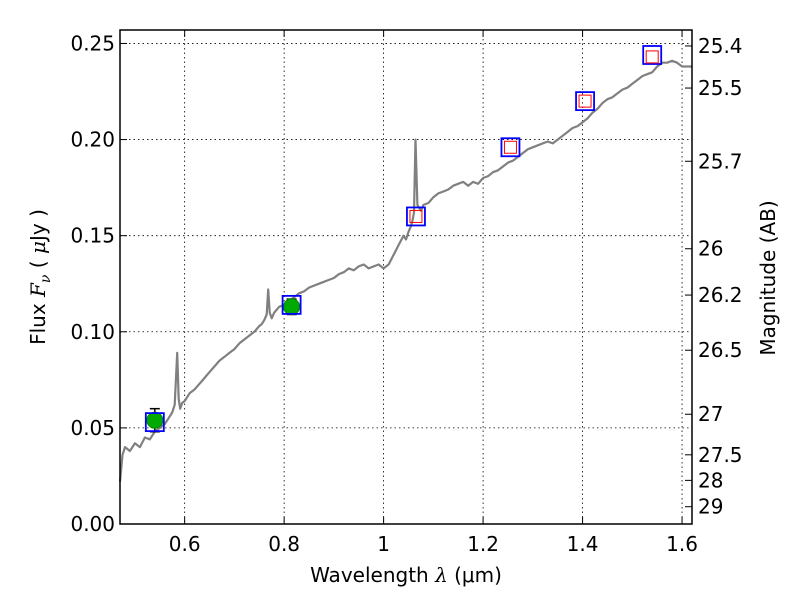 The width and height of the screenshot is (800, 600). Describe the element at coordinates (720, 295) in the screenshot. I see `mag-tick-label: 26.2` at that location.